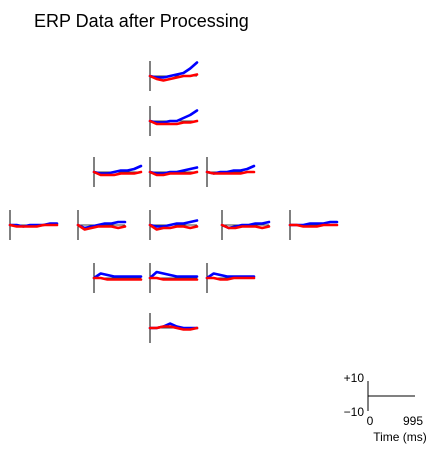  What do you see at coordinates (413, 421) in the screenshot?
I see `scale-x-label: 995` at bounding box center [413, 421].